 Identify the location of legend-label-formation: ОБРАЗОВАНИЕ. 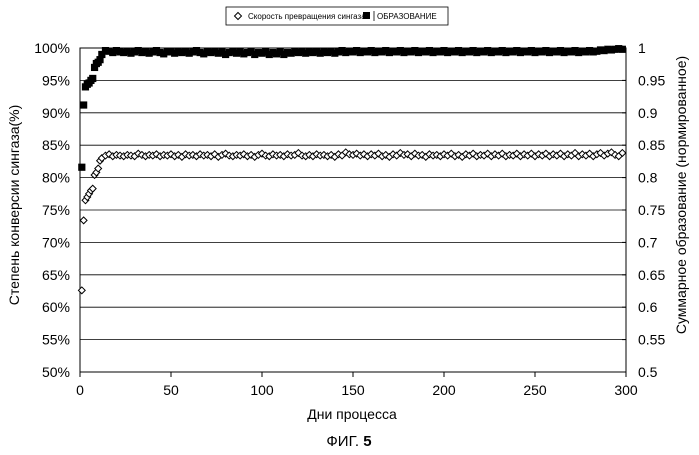
(407, 16).